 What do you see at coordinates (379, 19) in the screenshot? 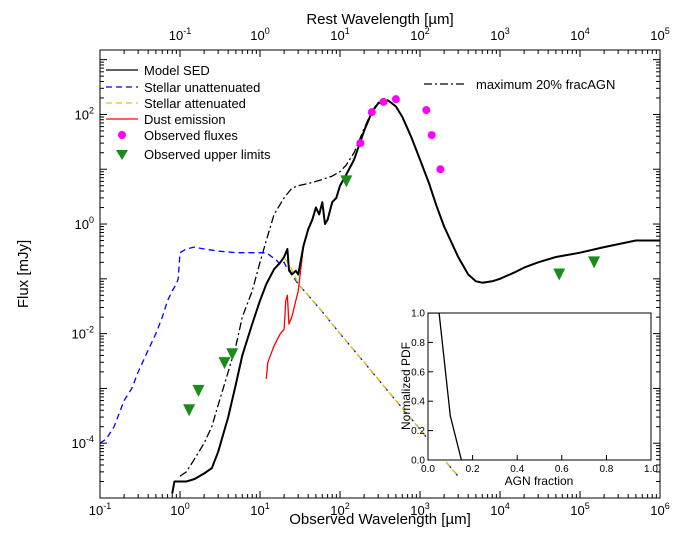
I see `top-axis-label: Rest Wavelength [µm]` at bounding box center [379, 19].